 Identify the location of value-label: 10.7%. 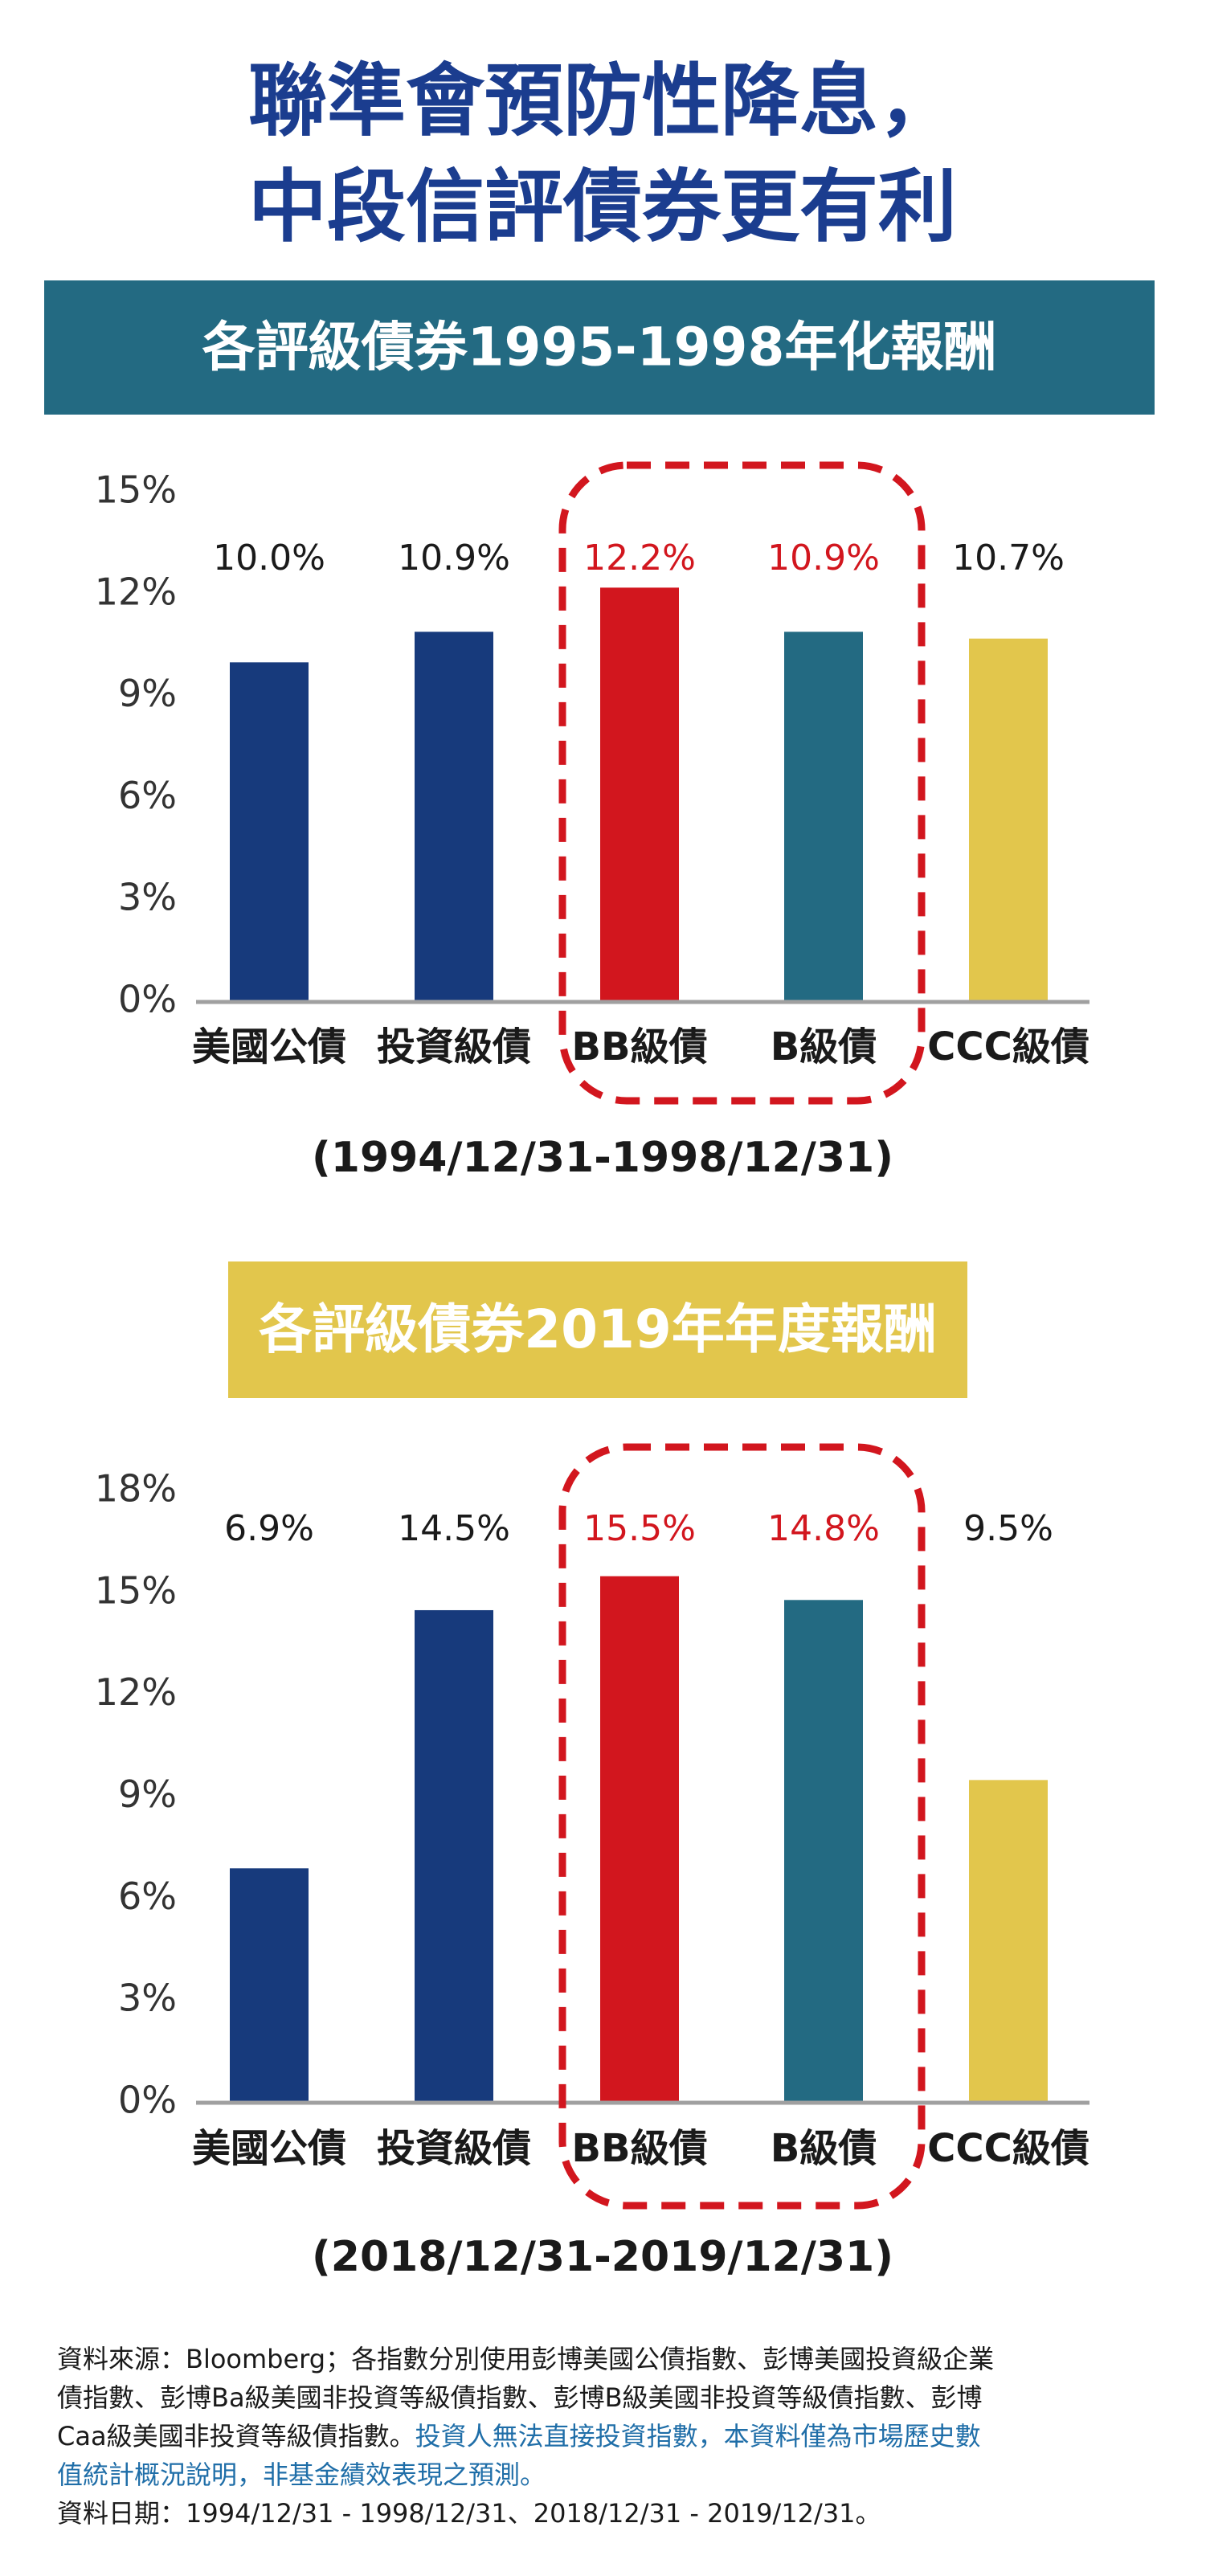
(1009, 558).